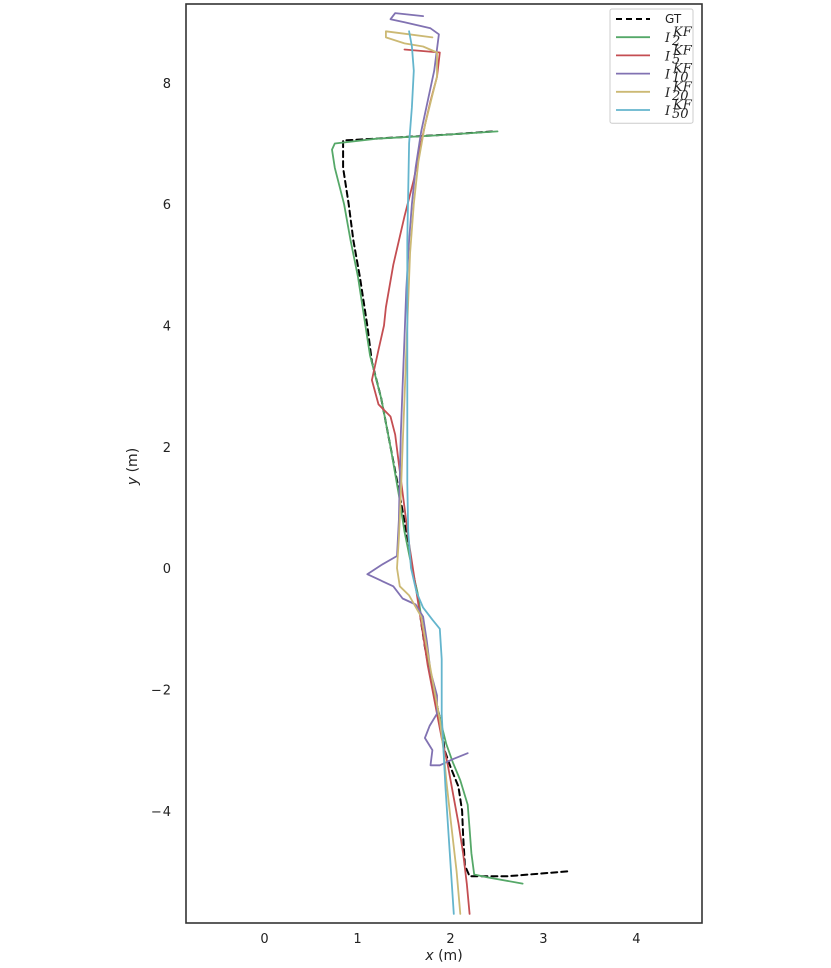 The height and width of the screenshot is (968, 831). What do you see at coordinates (167, 448) in the screenshot?
I see `y-tick-label: 2` at bounding box center [167, 448].